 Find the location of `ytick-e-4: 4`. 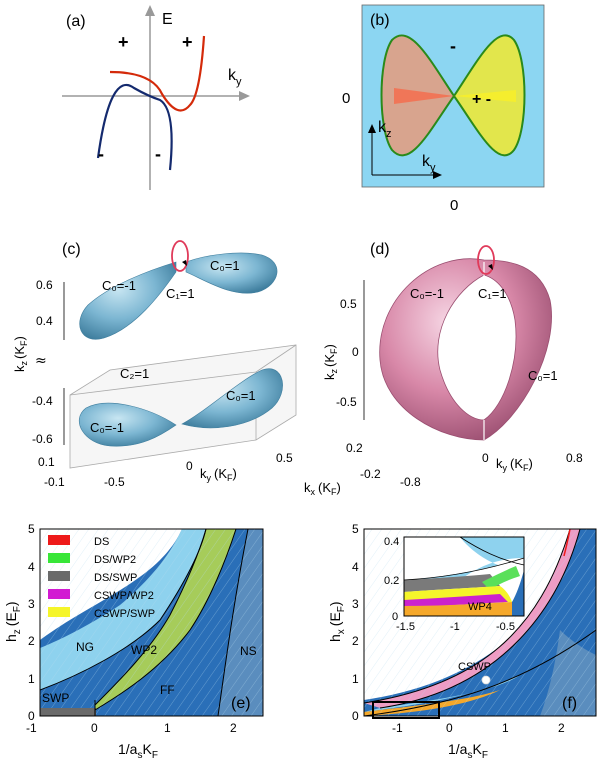

ytick-e-4: 4 is located at coordinates (31, 567).